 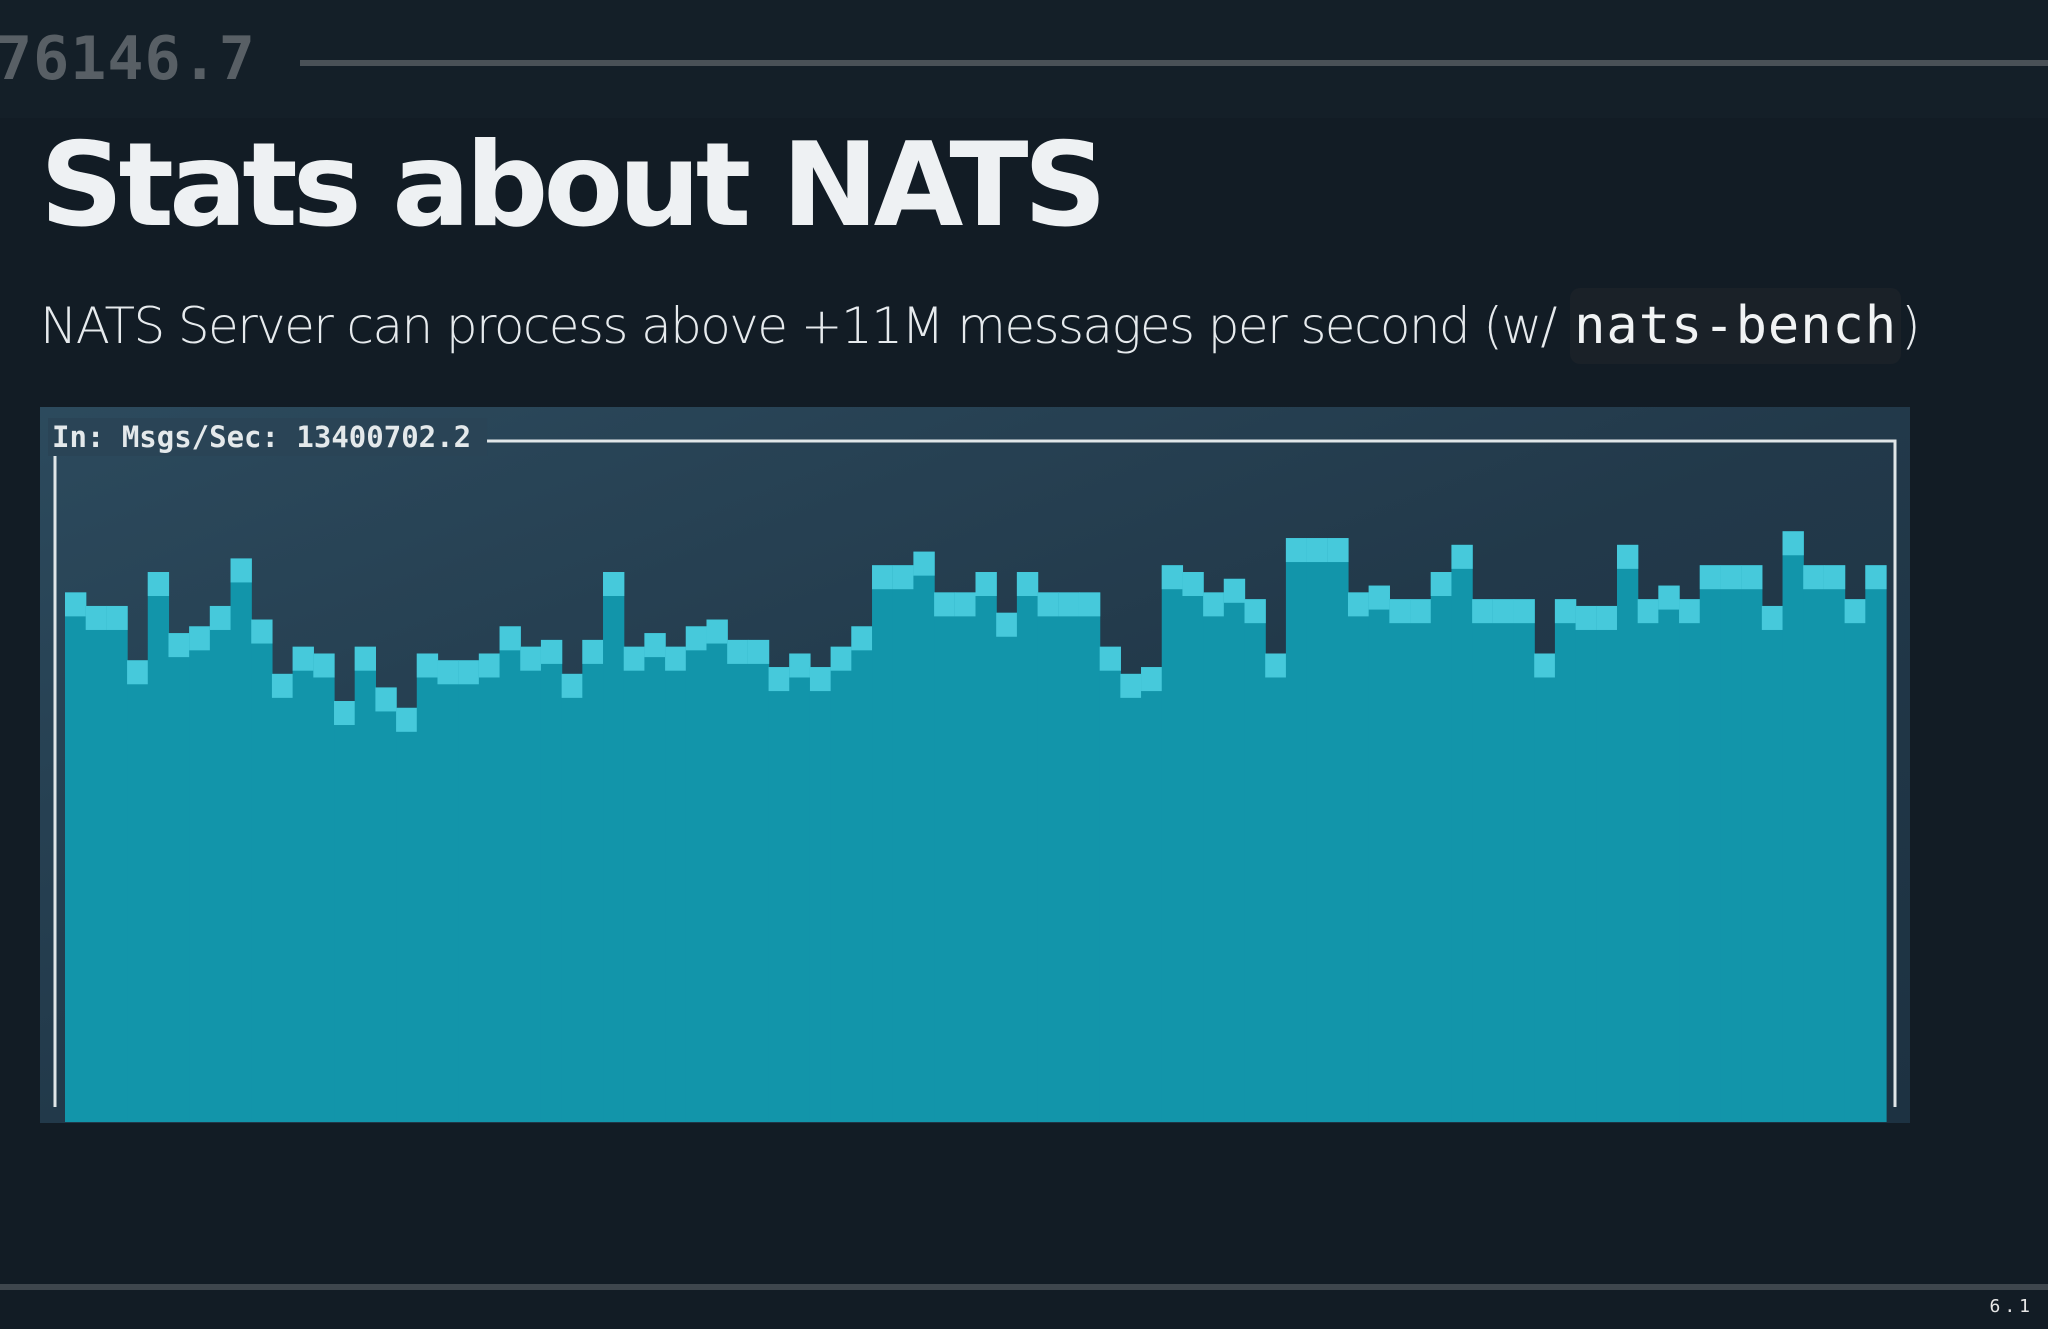 I want to click on subtitle-close: ), so click(x=1911, y=326).